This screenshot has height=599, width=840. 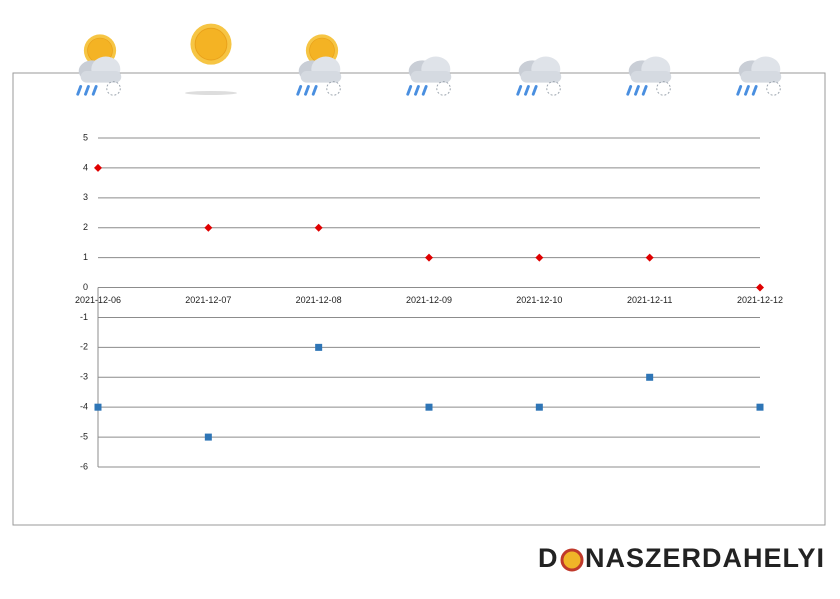 What do you see at coordinates (539, 300) in the screenshot?
I see `x-tick-label: 2021-12-10` at bounding box center [539, 300].